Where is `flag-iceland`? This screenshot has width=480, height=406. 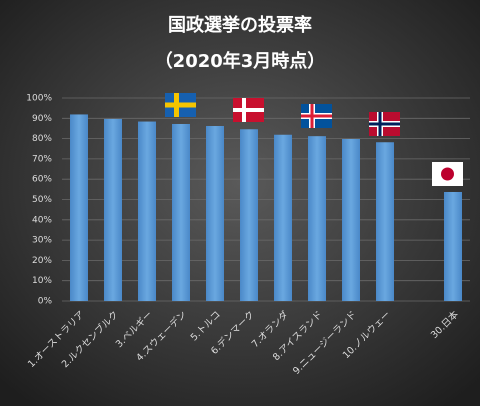
flag-iceland is located at coordinates (316, 116).